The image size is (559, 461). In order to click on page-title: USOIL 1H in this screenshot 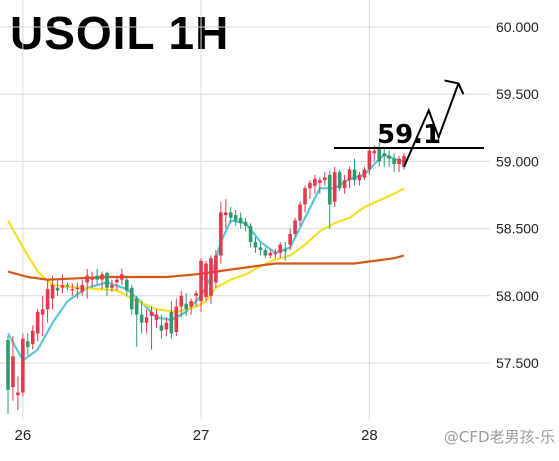, I will do `click(120, 33)`.